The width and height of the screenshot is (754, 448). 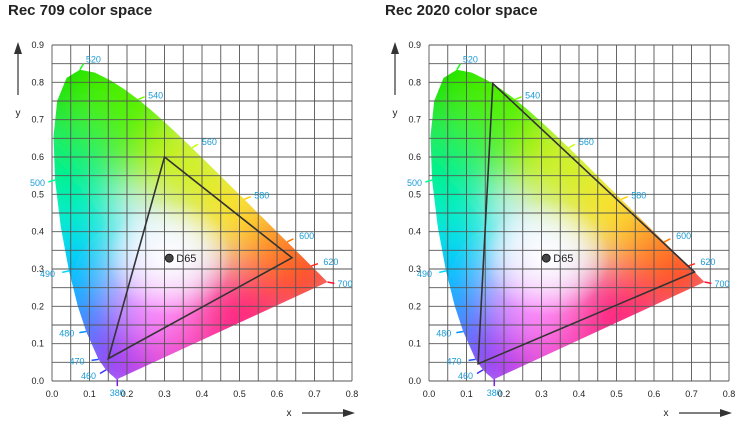 I want to click on x-axis-label: x, so click(x=289, y=413).